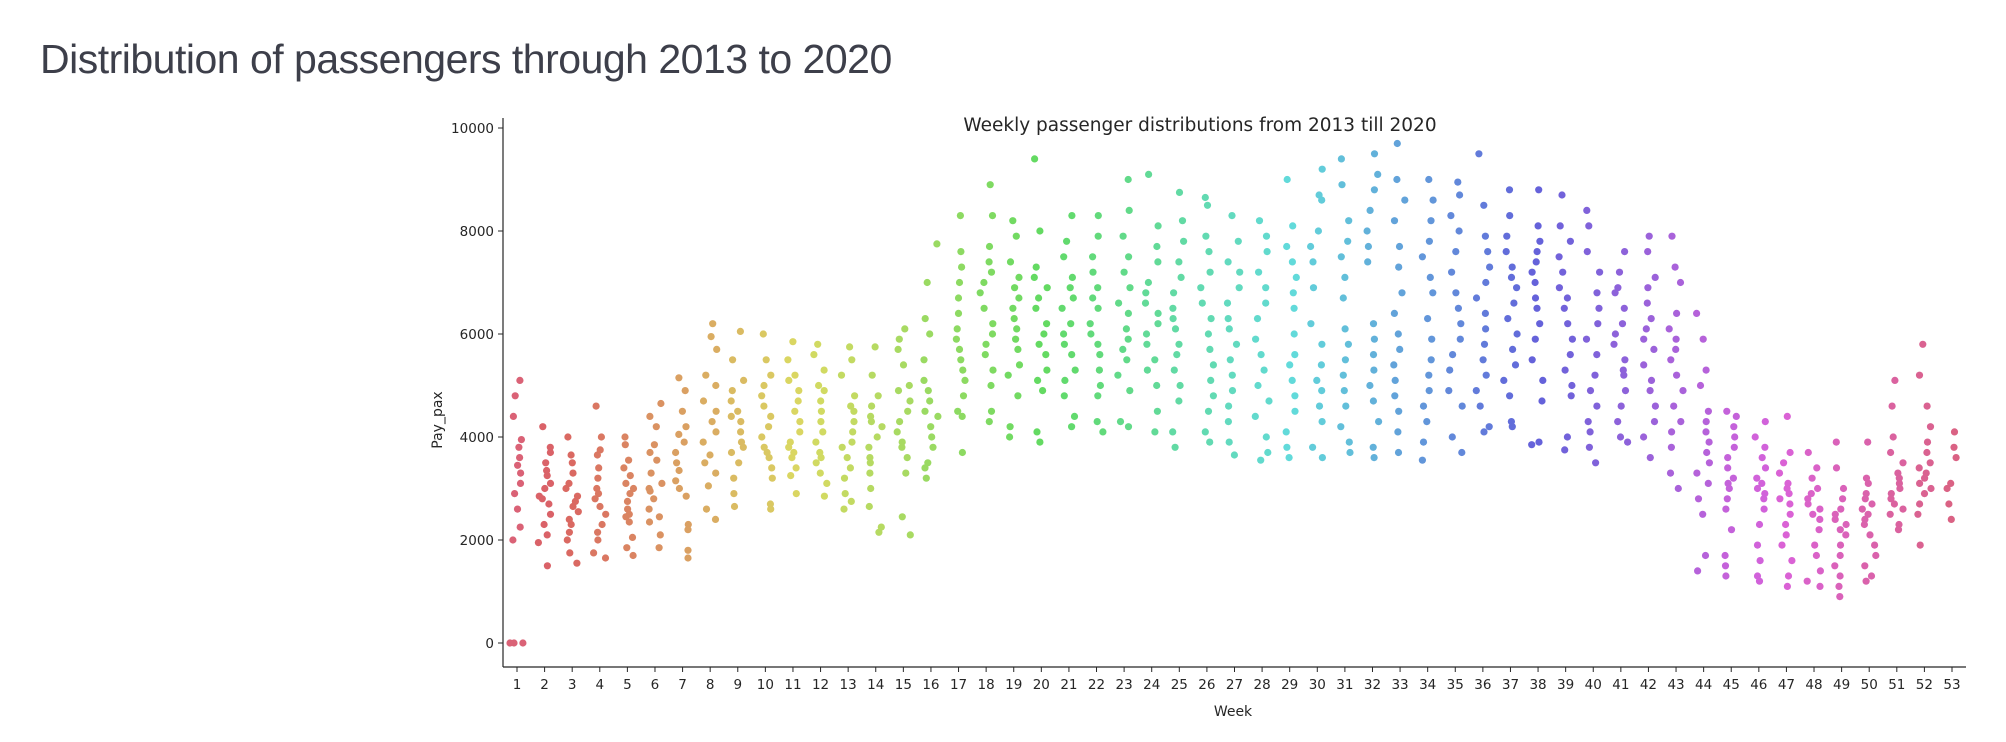 The width and height of the screenshot is (2006, 742). I want to click on x-tick-label: 50, so click(1869, 685).